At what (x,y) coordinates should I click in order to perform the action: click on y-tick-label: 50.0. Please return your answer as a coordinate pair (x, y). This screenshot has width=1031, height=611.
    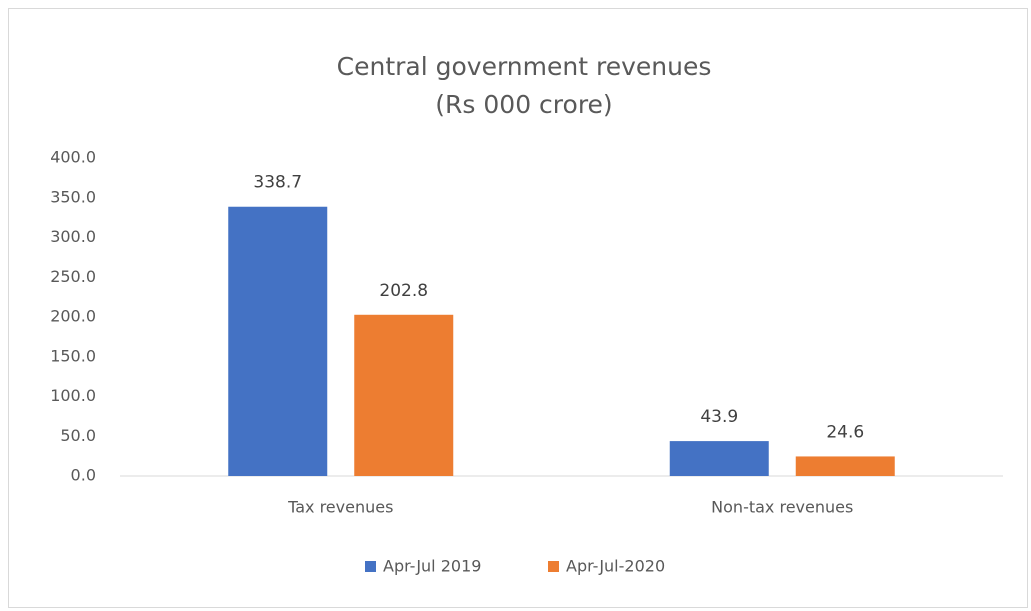
    Looking at the image, I should click on (78, 435).